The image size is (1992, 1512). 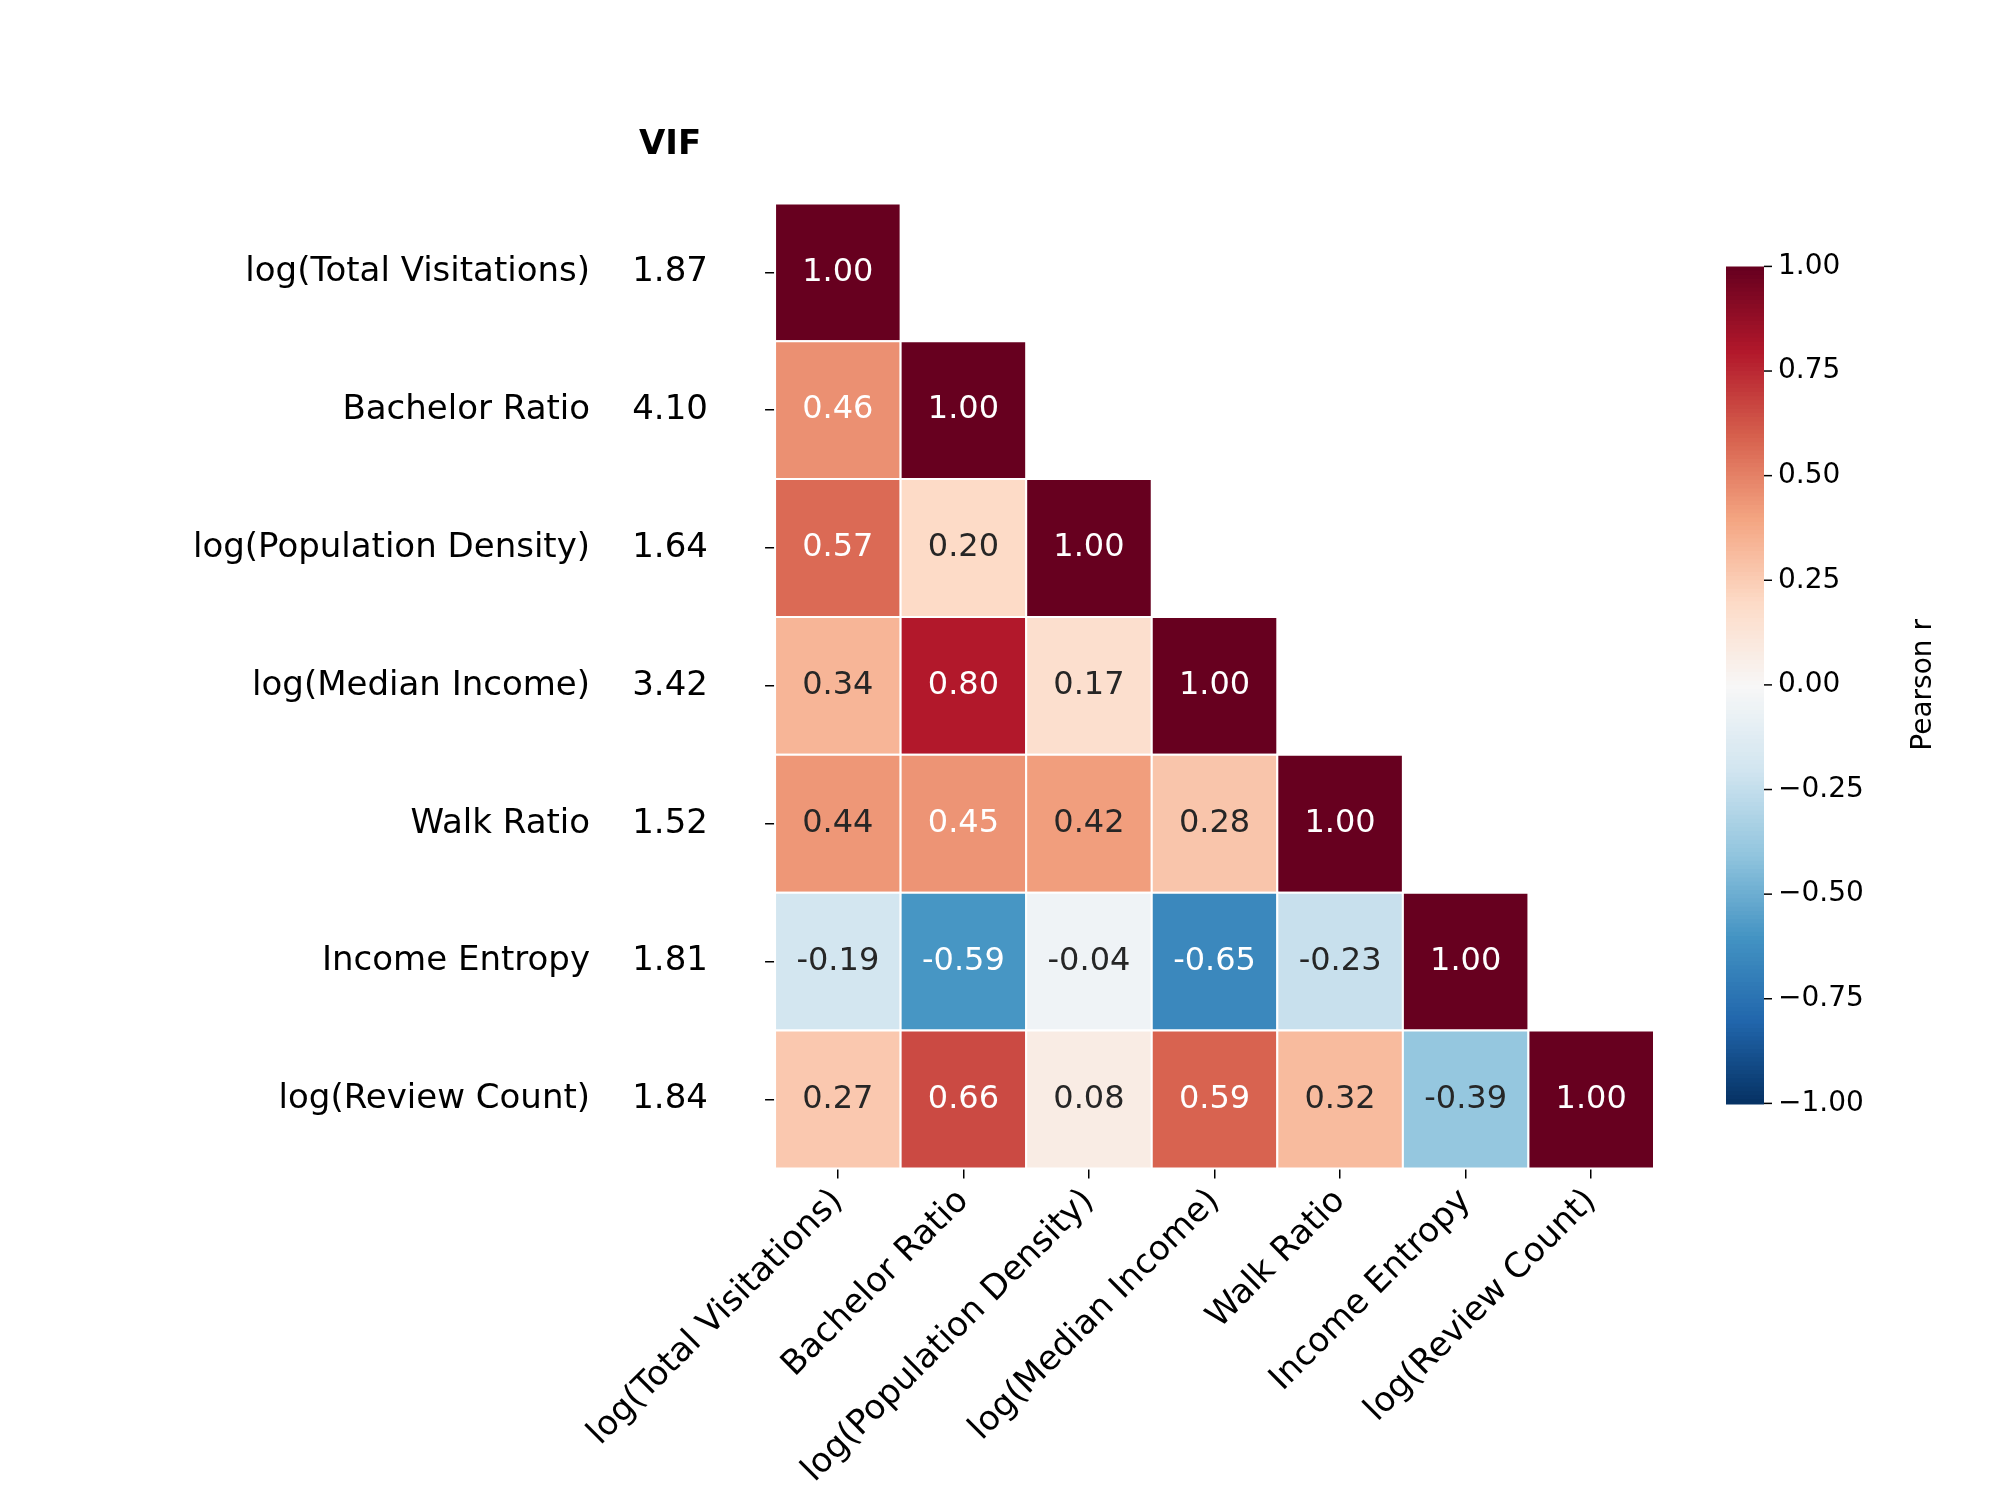 What do you see at coordinates (1089, 958) in the screenshot?
I see `data-label: -0.04` at bounding box center [1089, 958].